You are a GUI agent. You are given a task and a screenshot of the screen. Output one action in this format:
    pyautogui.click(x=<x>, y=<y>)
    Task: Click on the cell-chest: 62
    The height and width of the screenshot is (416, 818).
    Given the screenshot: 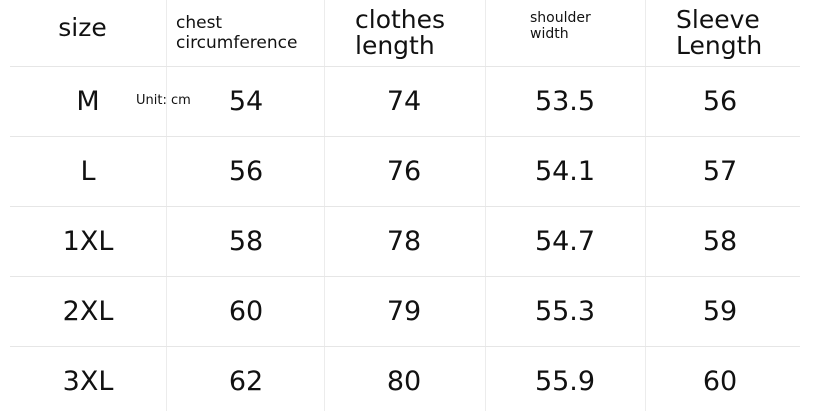 What is the action you would take?
    pyautogui.click(x=246, y=381)
    